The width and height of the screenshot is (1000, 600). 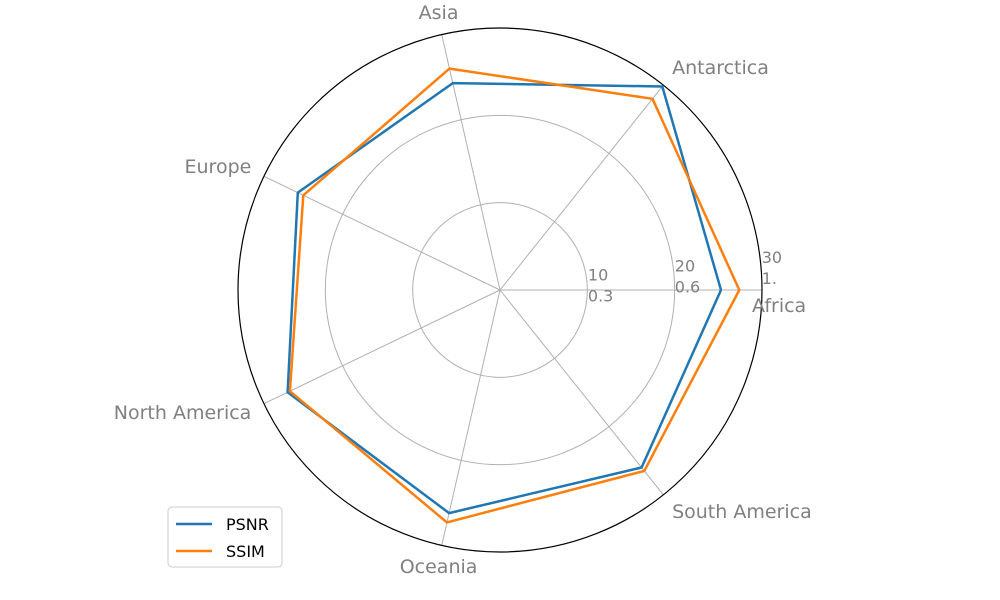 What do you see at coordinates (225, 537) in the screenshot?
I see `legend: PSNR SSIM` at bounding box center [225, 537].